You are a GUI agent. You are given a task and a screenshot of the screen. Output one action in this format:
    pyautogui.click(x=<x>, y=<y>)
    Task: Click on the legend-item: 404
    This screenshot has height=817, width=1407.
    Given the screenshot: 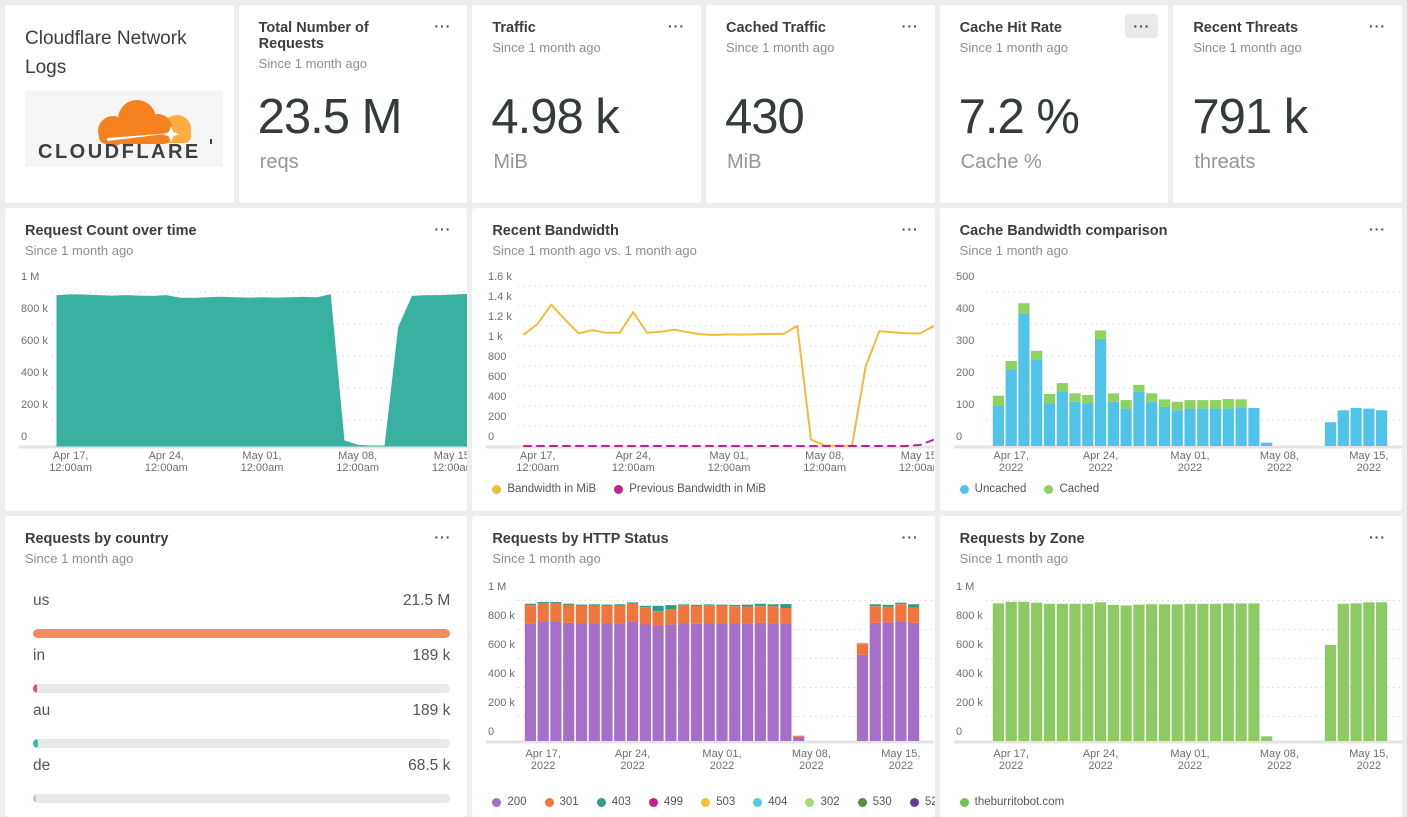 What is the action you would take?
    pyautogui.click(x=770, y=802)
    